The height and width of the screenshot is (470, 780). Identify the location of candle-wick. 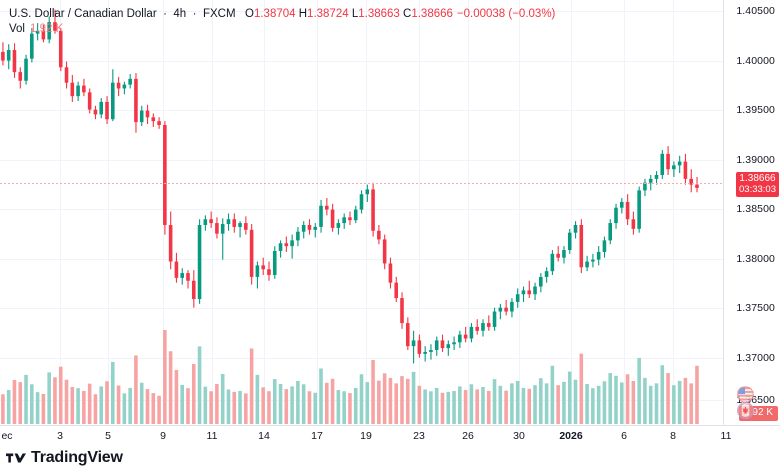
(55, 21).